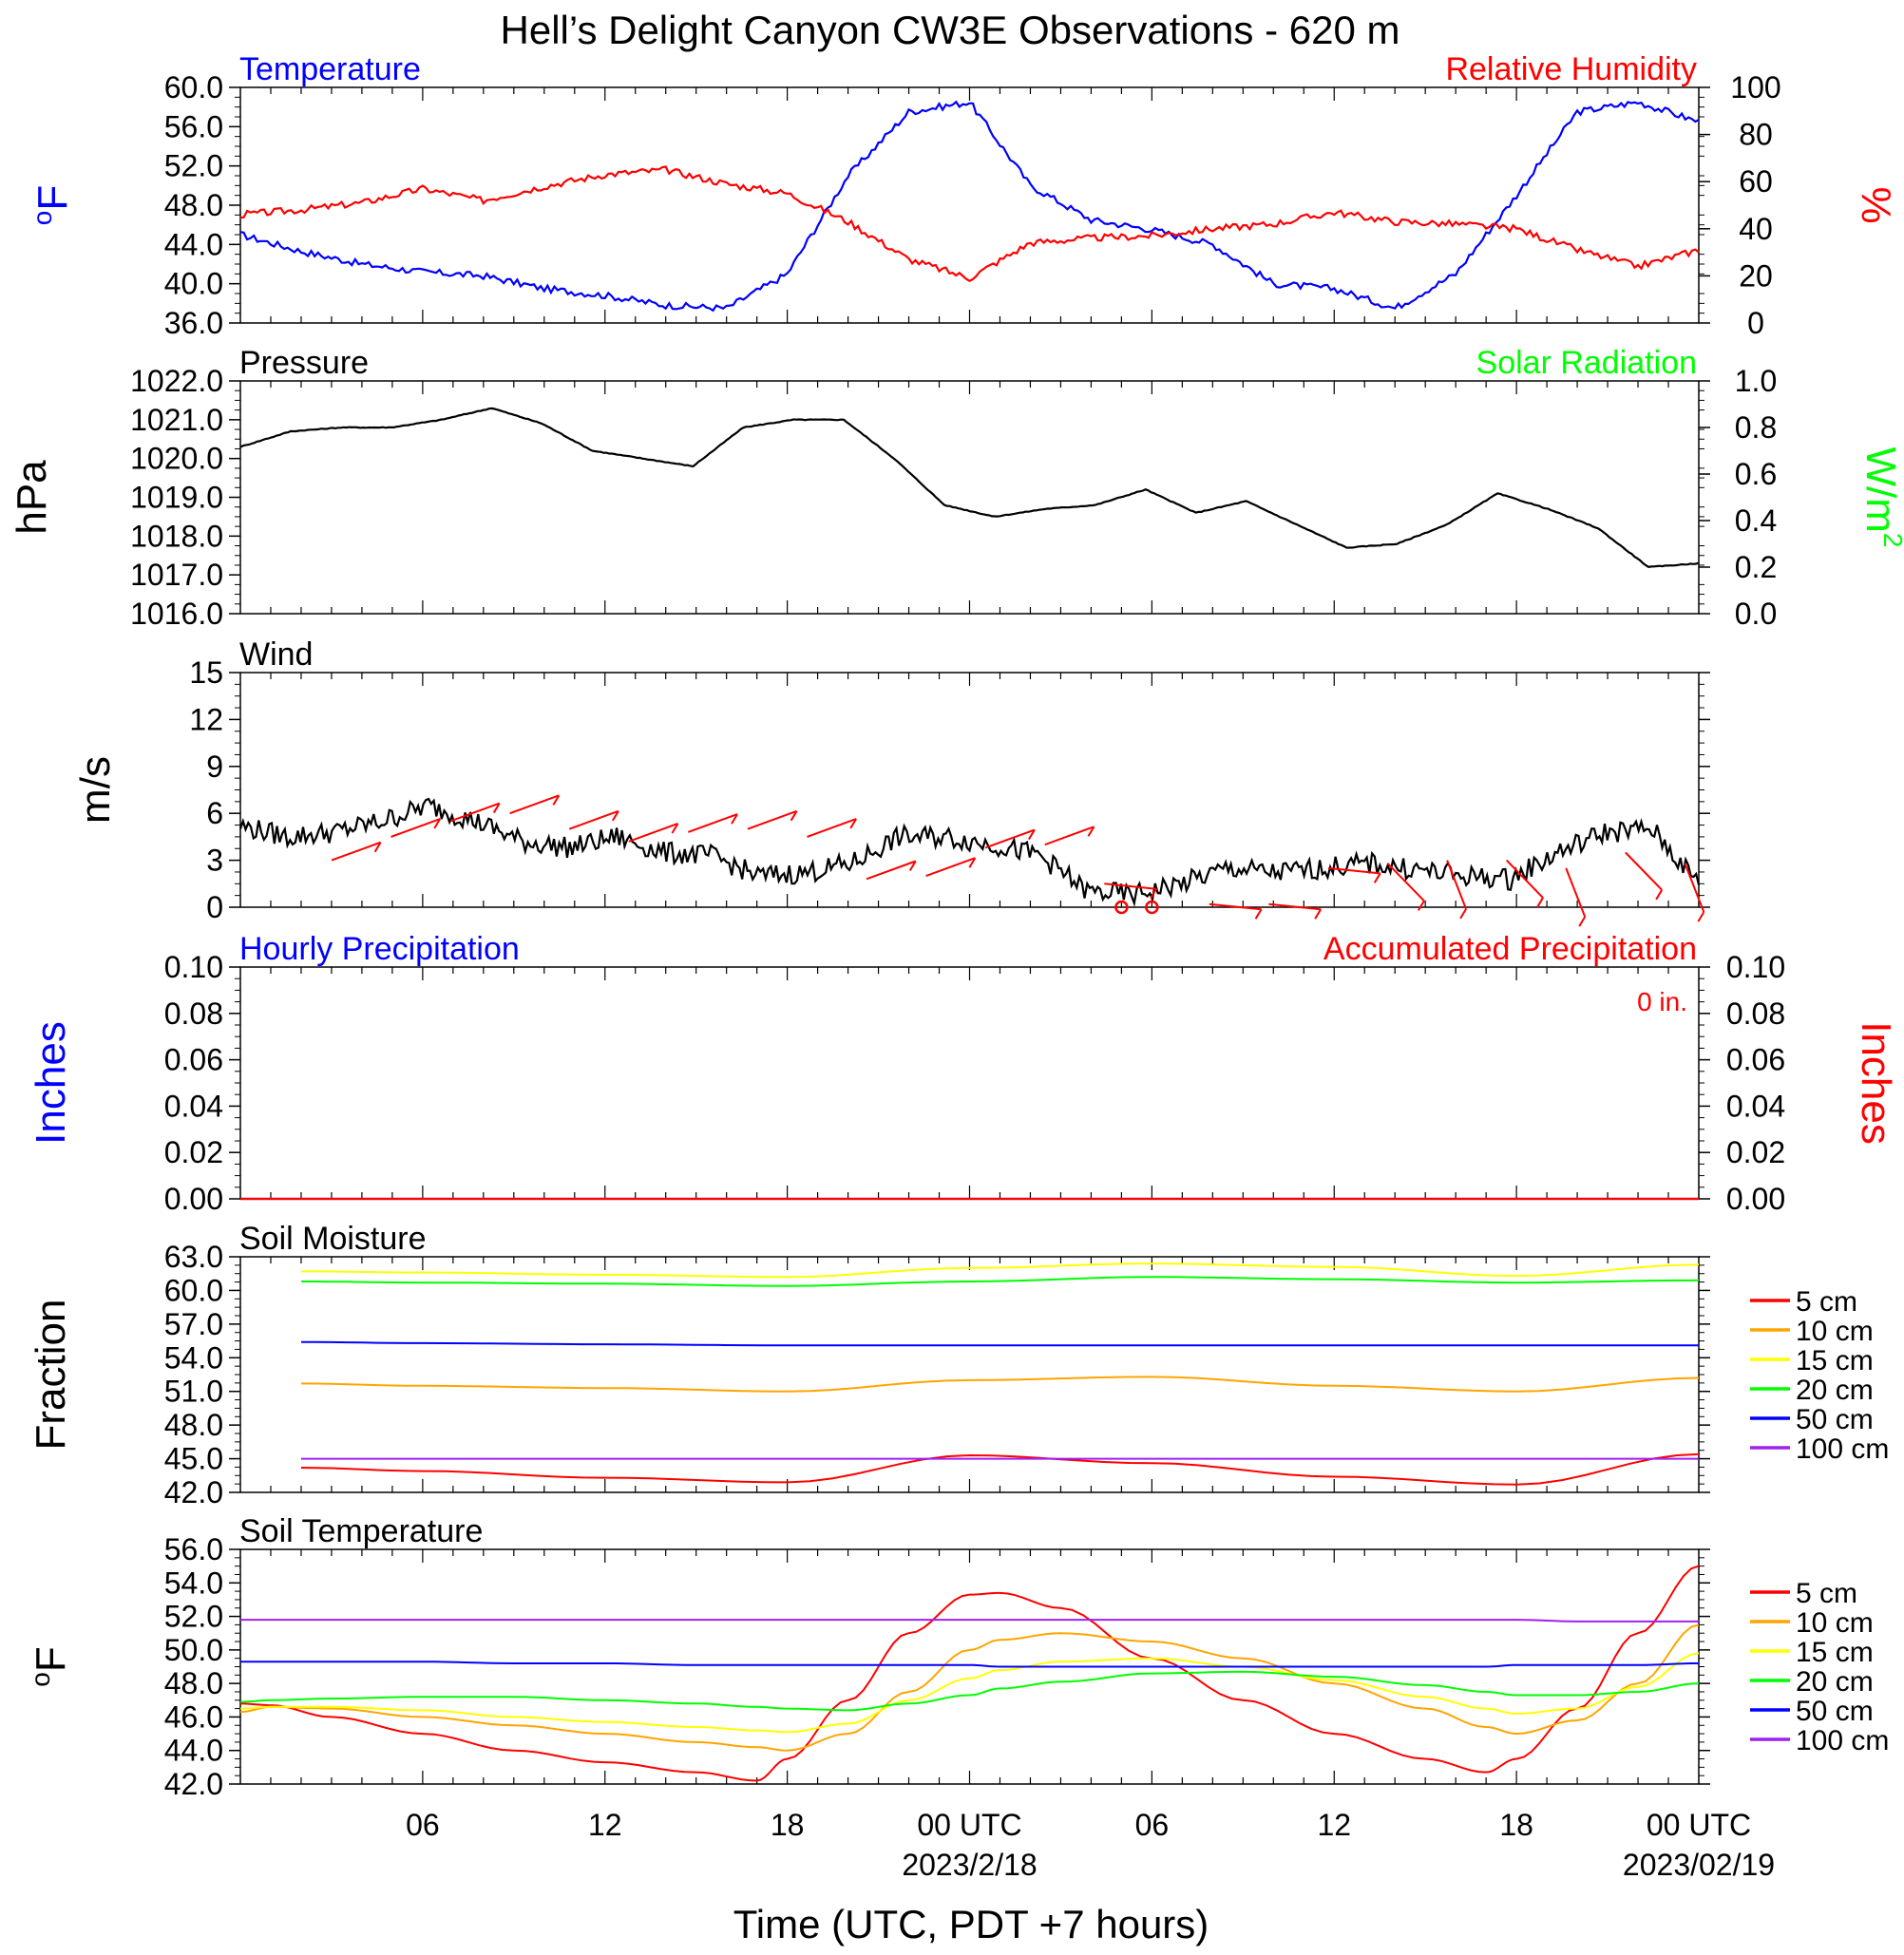 The width and height of the screenshot is (1904, 1955). Describe the element at coordinates (970, 1621) in the screenshot. I see `series-line-100-cm` at that location.